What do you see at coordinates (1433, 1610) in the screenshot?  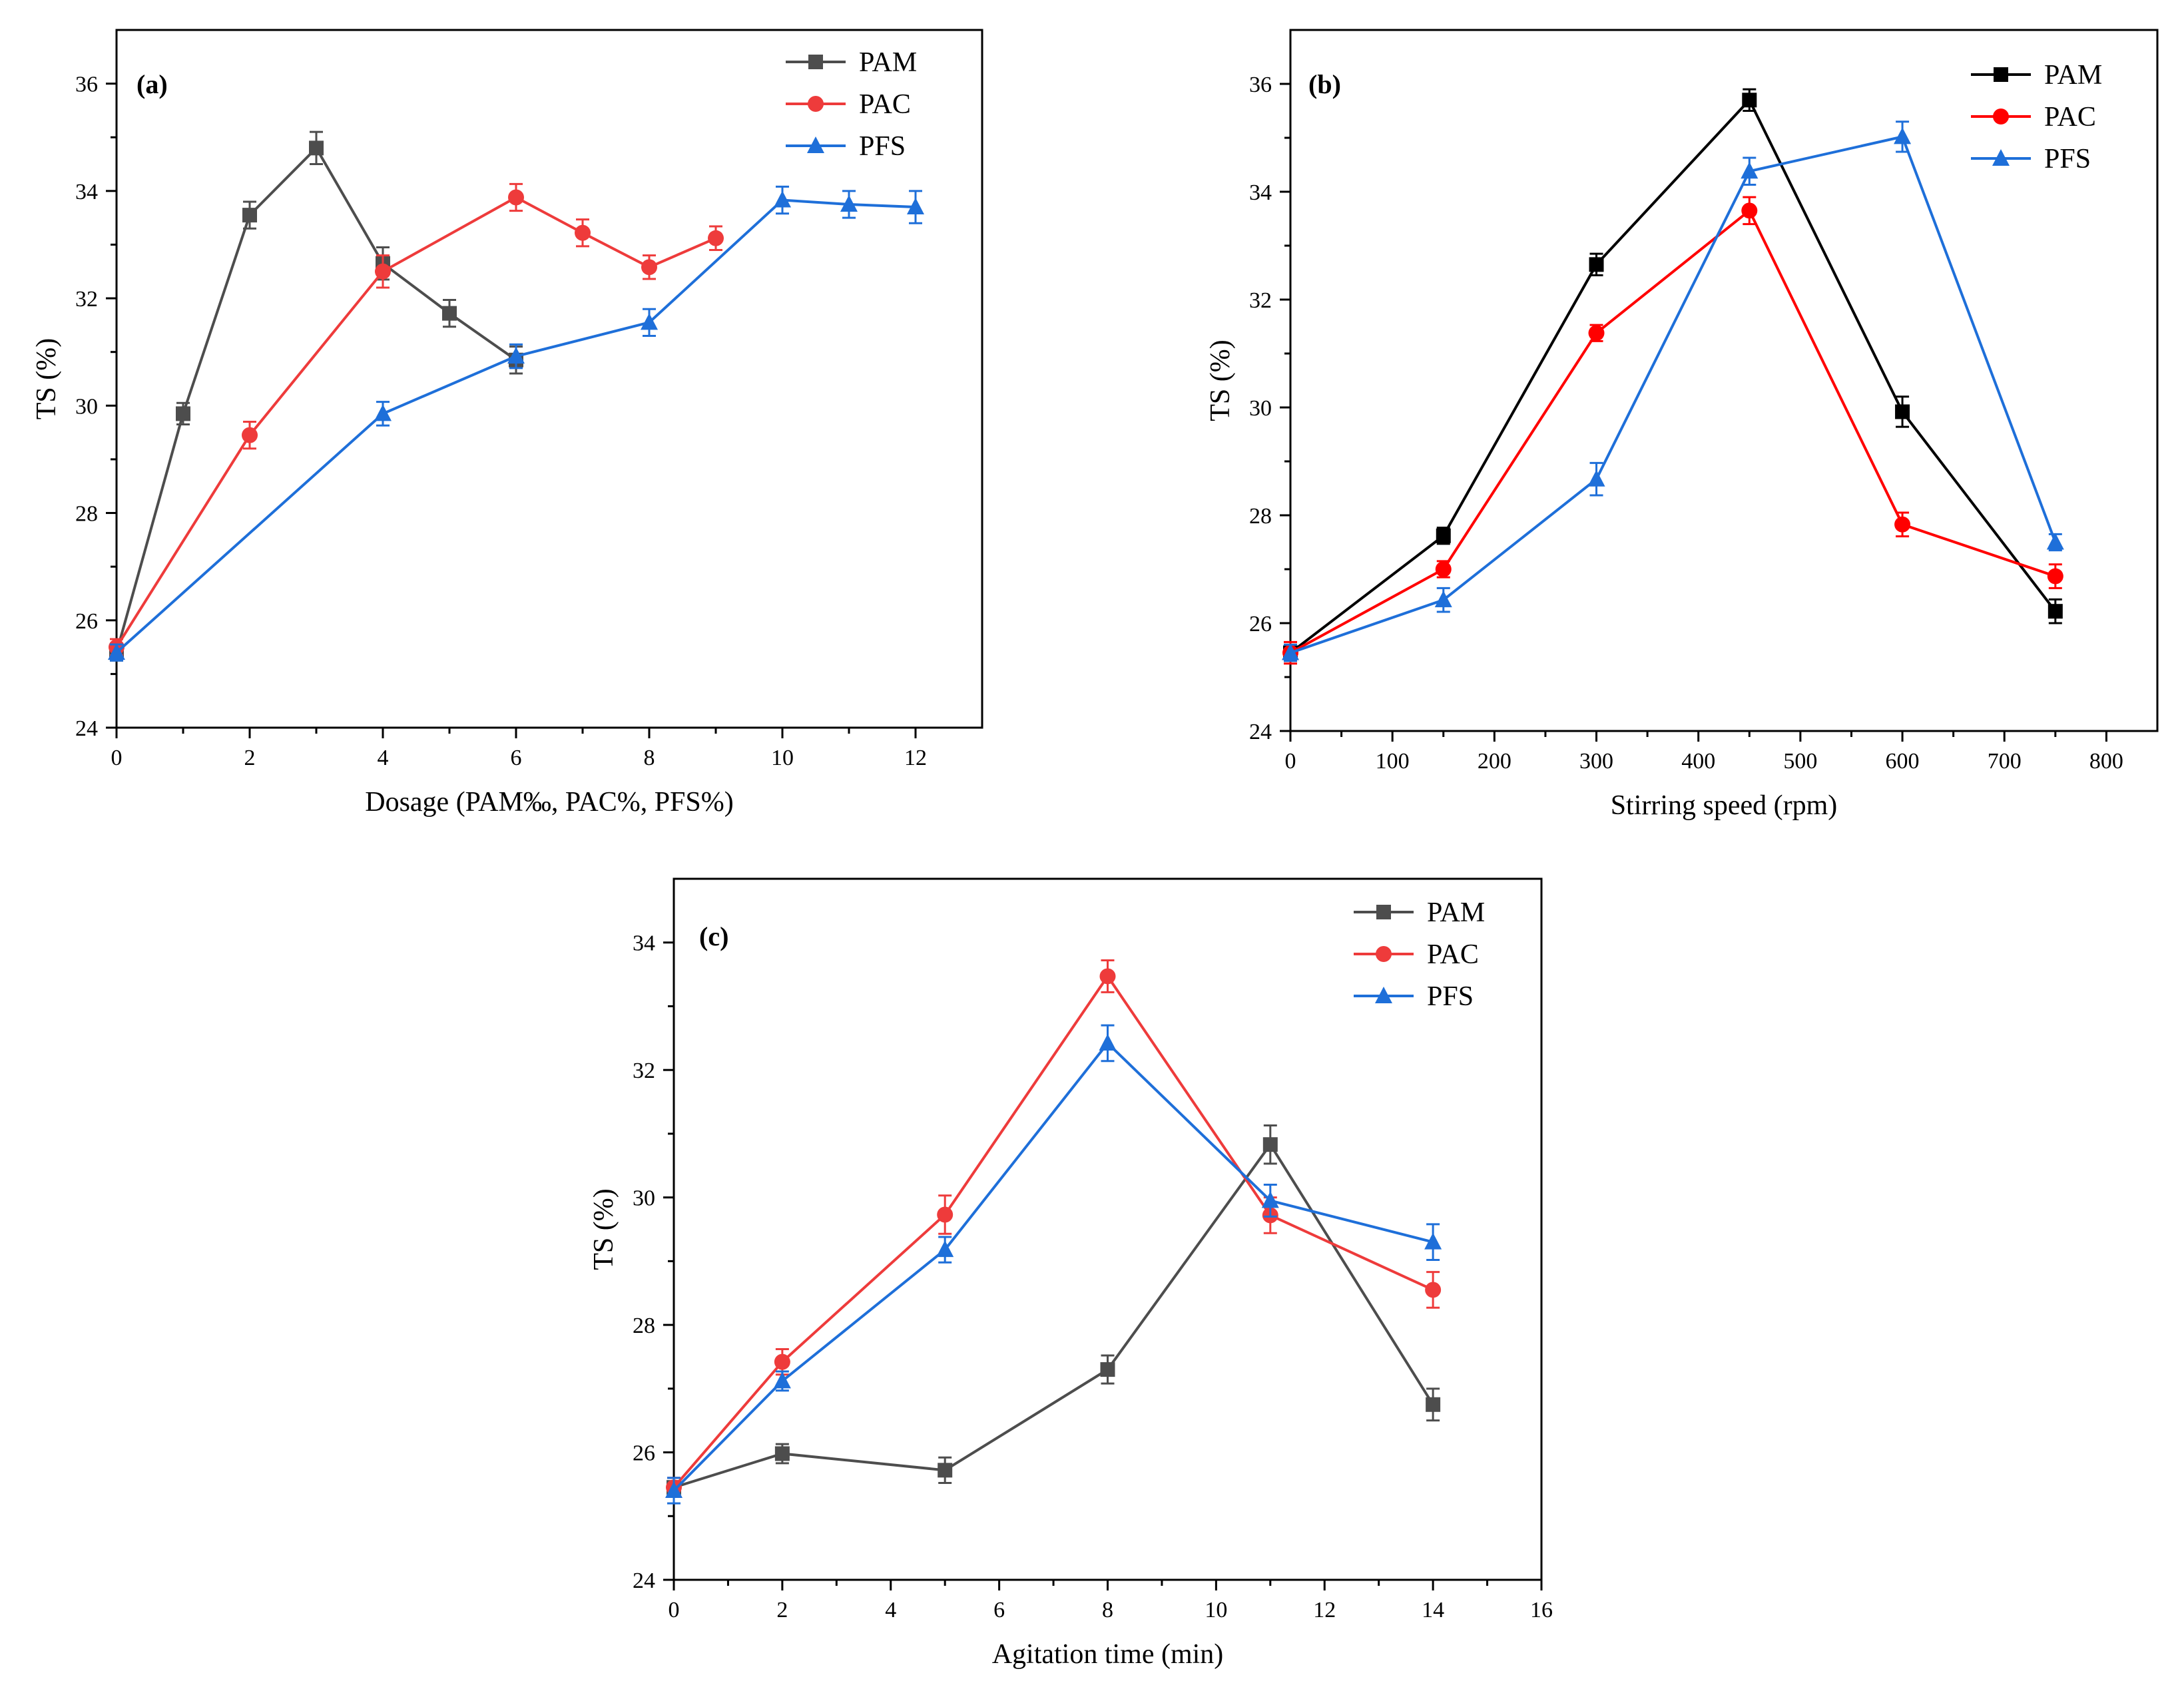 I see `x-tick-label: 14` at bounding box center [1433, 1610].